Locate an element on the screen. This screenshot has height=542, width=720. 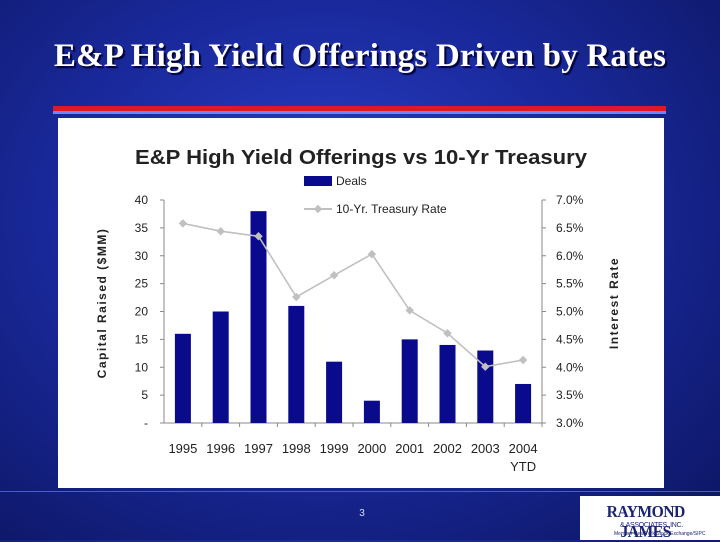
slide-title: E&P High Yield Offerings Driven by Rates is located at coordinates (360, 56).